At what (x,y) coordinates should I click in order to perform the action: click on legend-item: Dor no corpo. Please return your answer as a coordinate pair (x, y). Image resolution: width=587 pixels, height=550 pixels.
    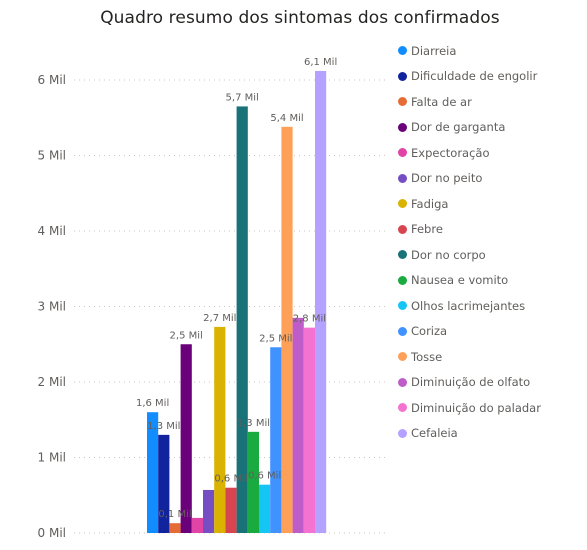
    Looking at the image, I should click on (469, 255).